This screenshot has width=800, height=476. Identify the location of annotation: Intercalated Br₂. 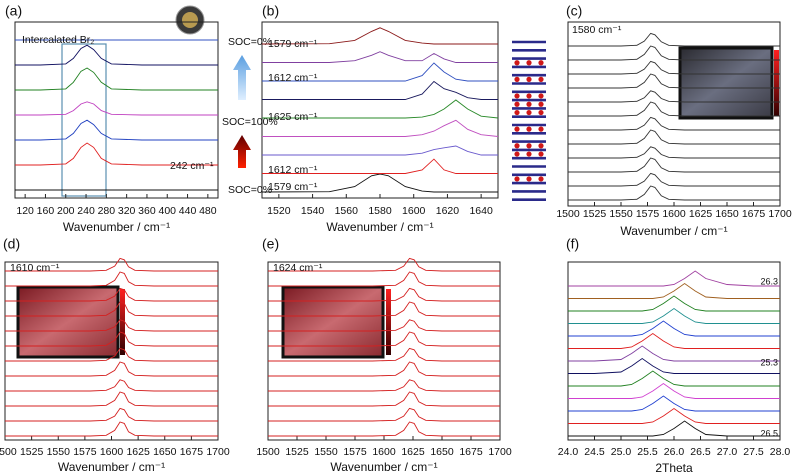
(58, 40).